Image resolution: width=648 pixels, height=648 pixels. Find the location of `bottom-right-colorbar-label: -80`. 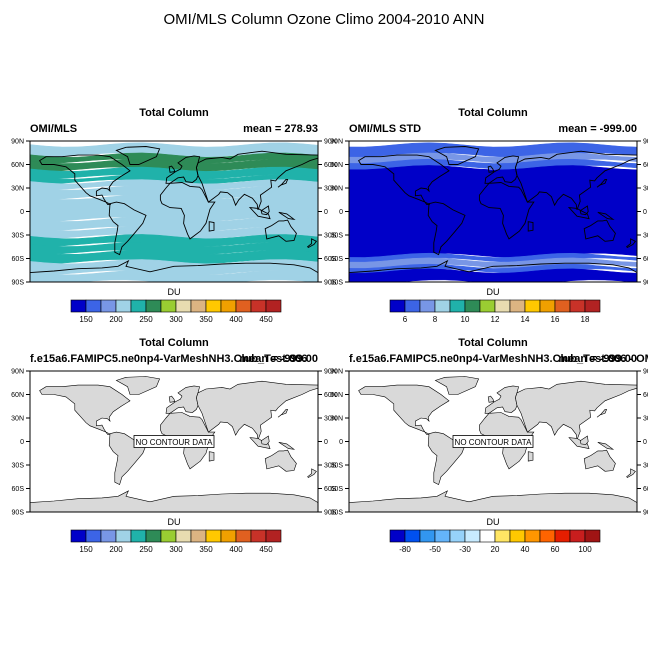

bottom-right-colorbar-label: -80 is located at coordinates (405, 549).